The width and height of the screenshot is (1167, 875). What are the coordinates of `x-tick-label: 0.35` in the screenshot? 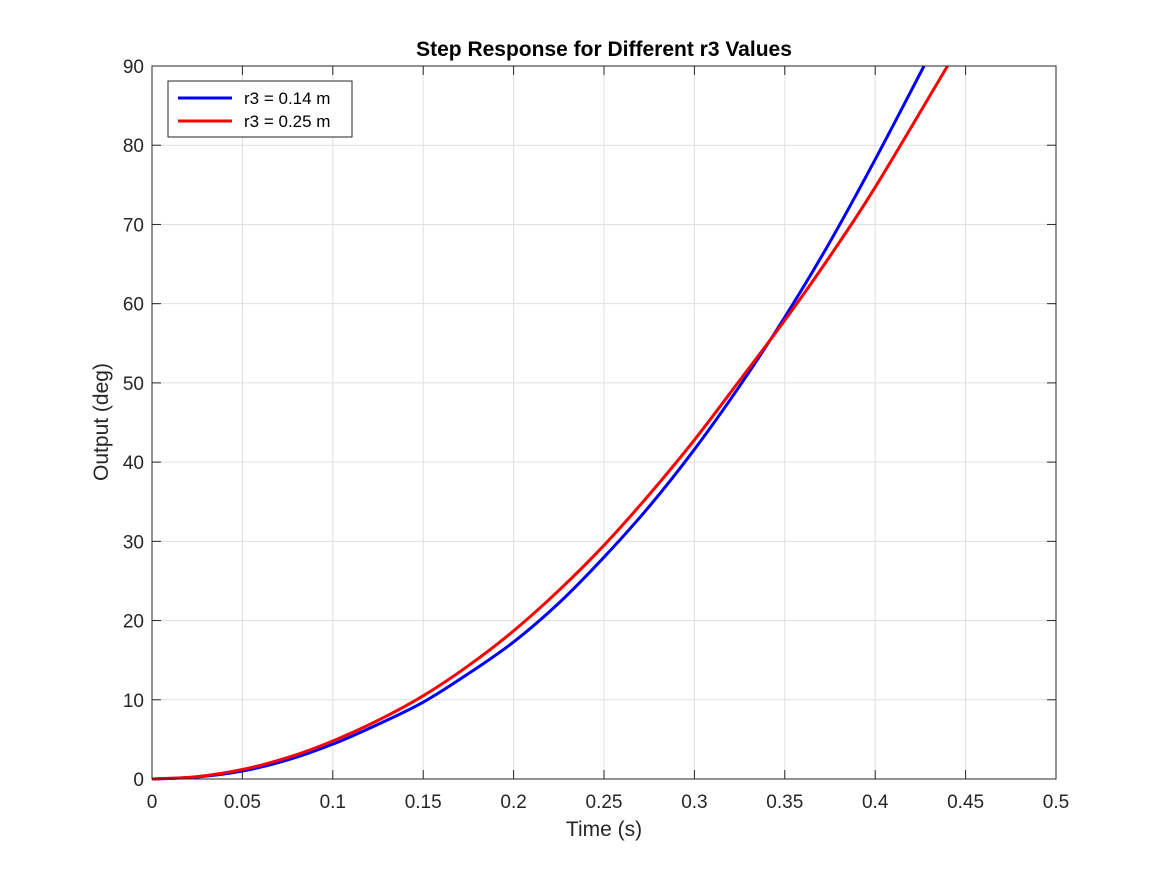 It's located at (784, 802).